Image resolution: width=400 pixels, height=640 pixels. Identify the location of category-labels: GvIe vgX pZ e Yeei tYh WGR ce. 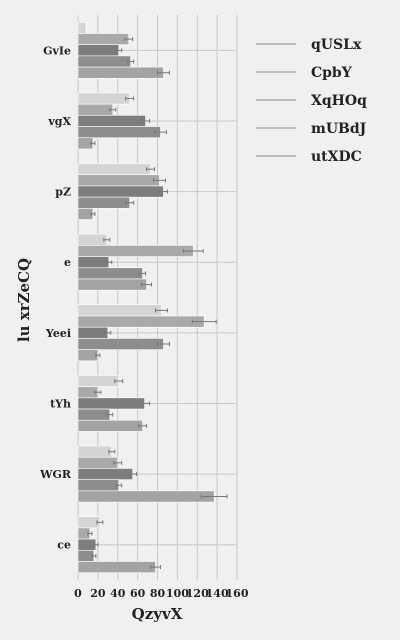
(55, 297).